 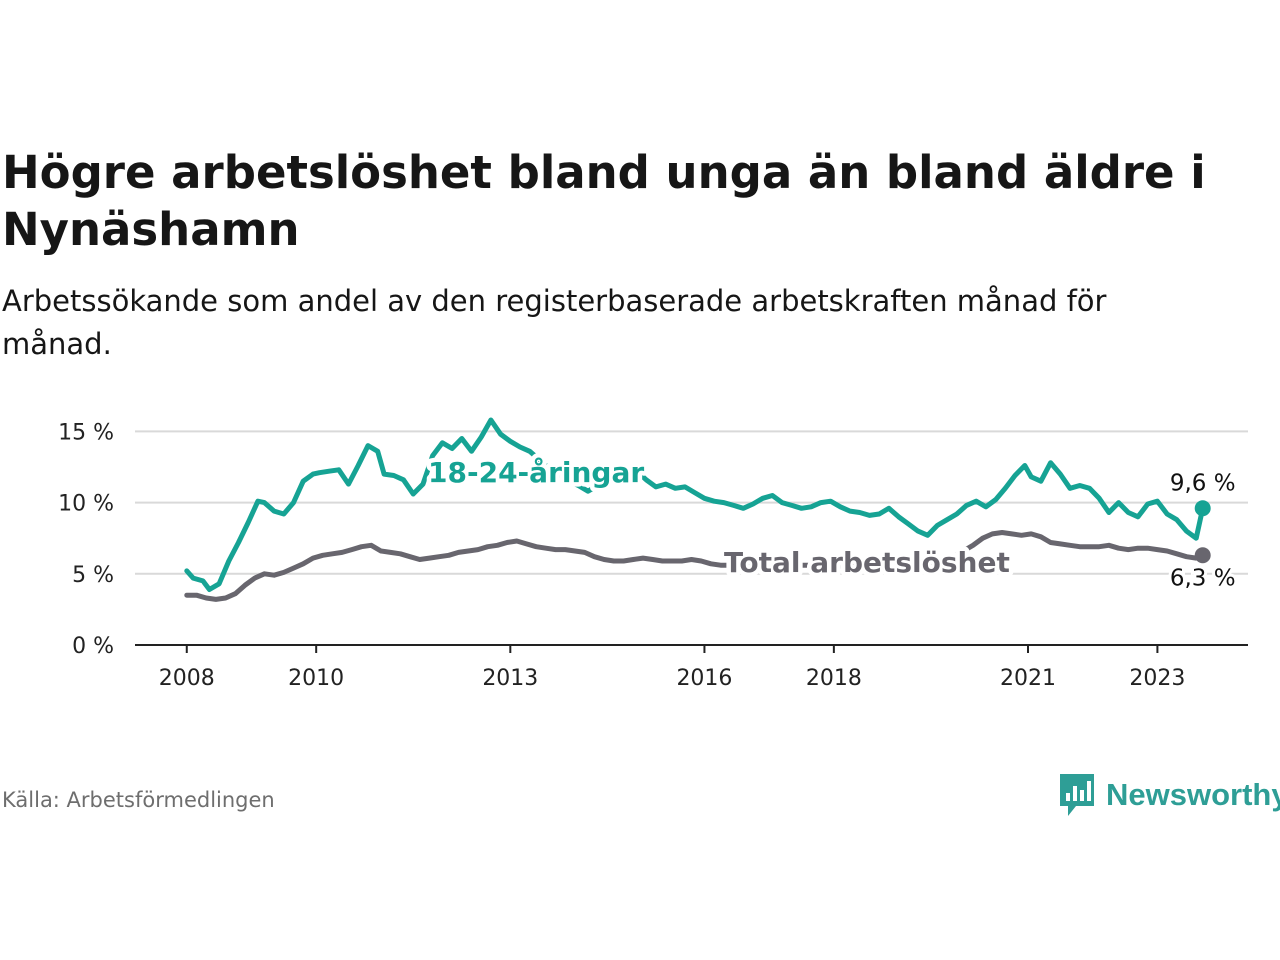 What do you see at coordinates (1203, 578) in the screenshot?
I see `total-end-label: 6,3 %` at bounding box center [1203, 578].